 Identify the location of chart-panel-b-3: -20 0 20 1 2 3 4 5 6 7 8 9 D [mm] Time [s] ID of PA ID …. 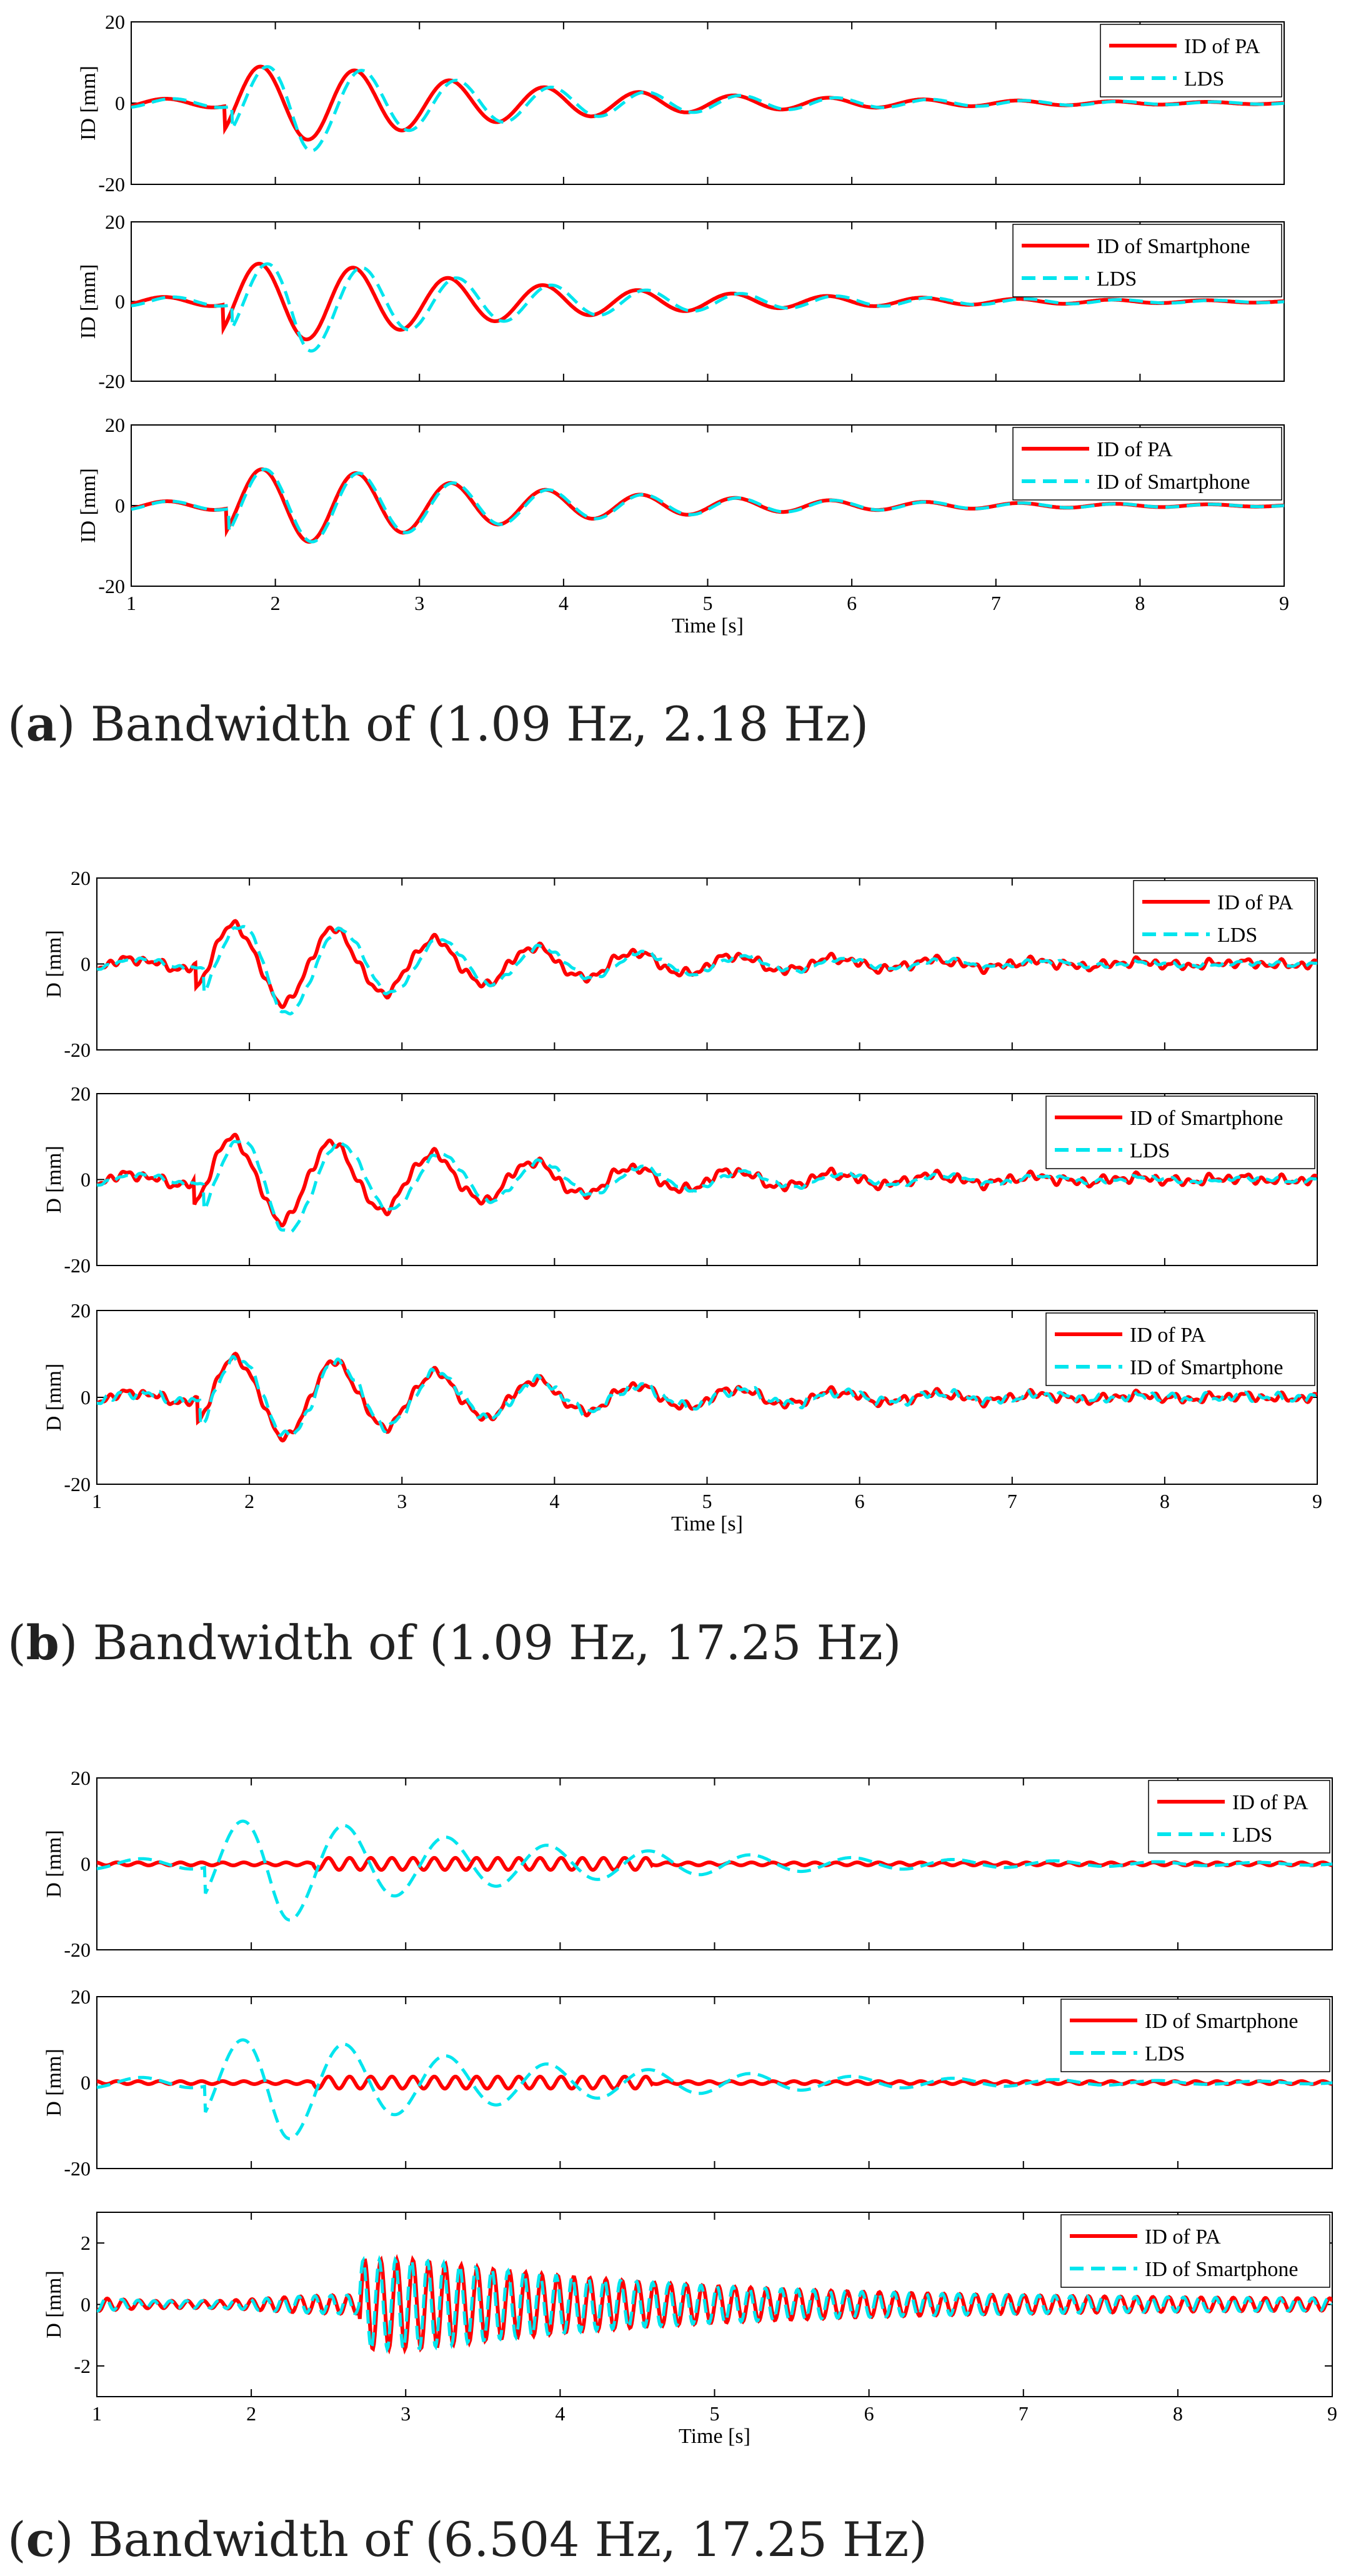
(682, 1417).